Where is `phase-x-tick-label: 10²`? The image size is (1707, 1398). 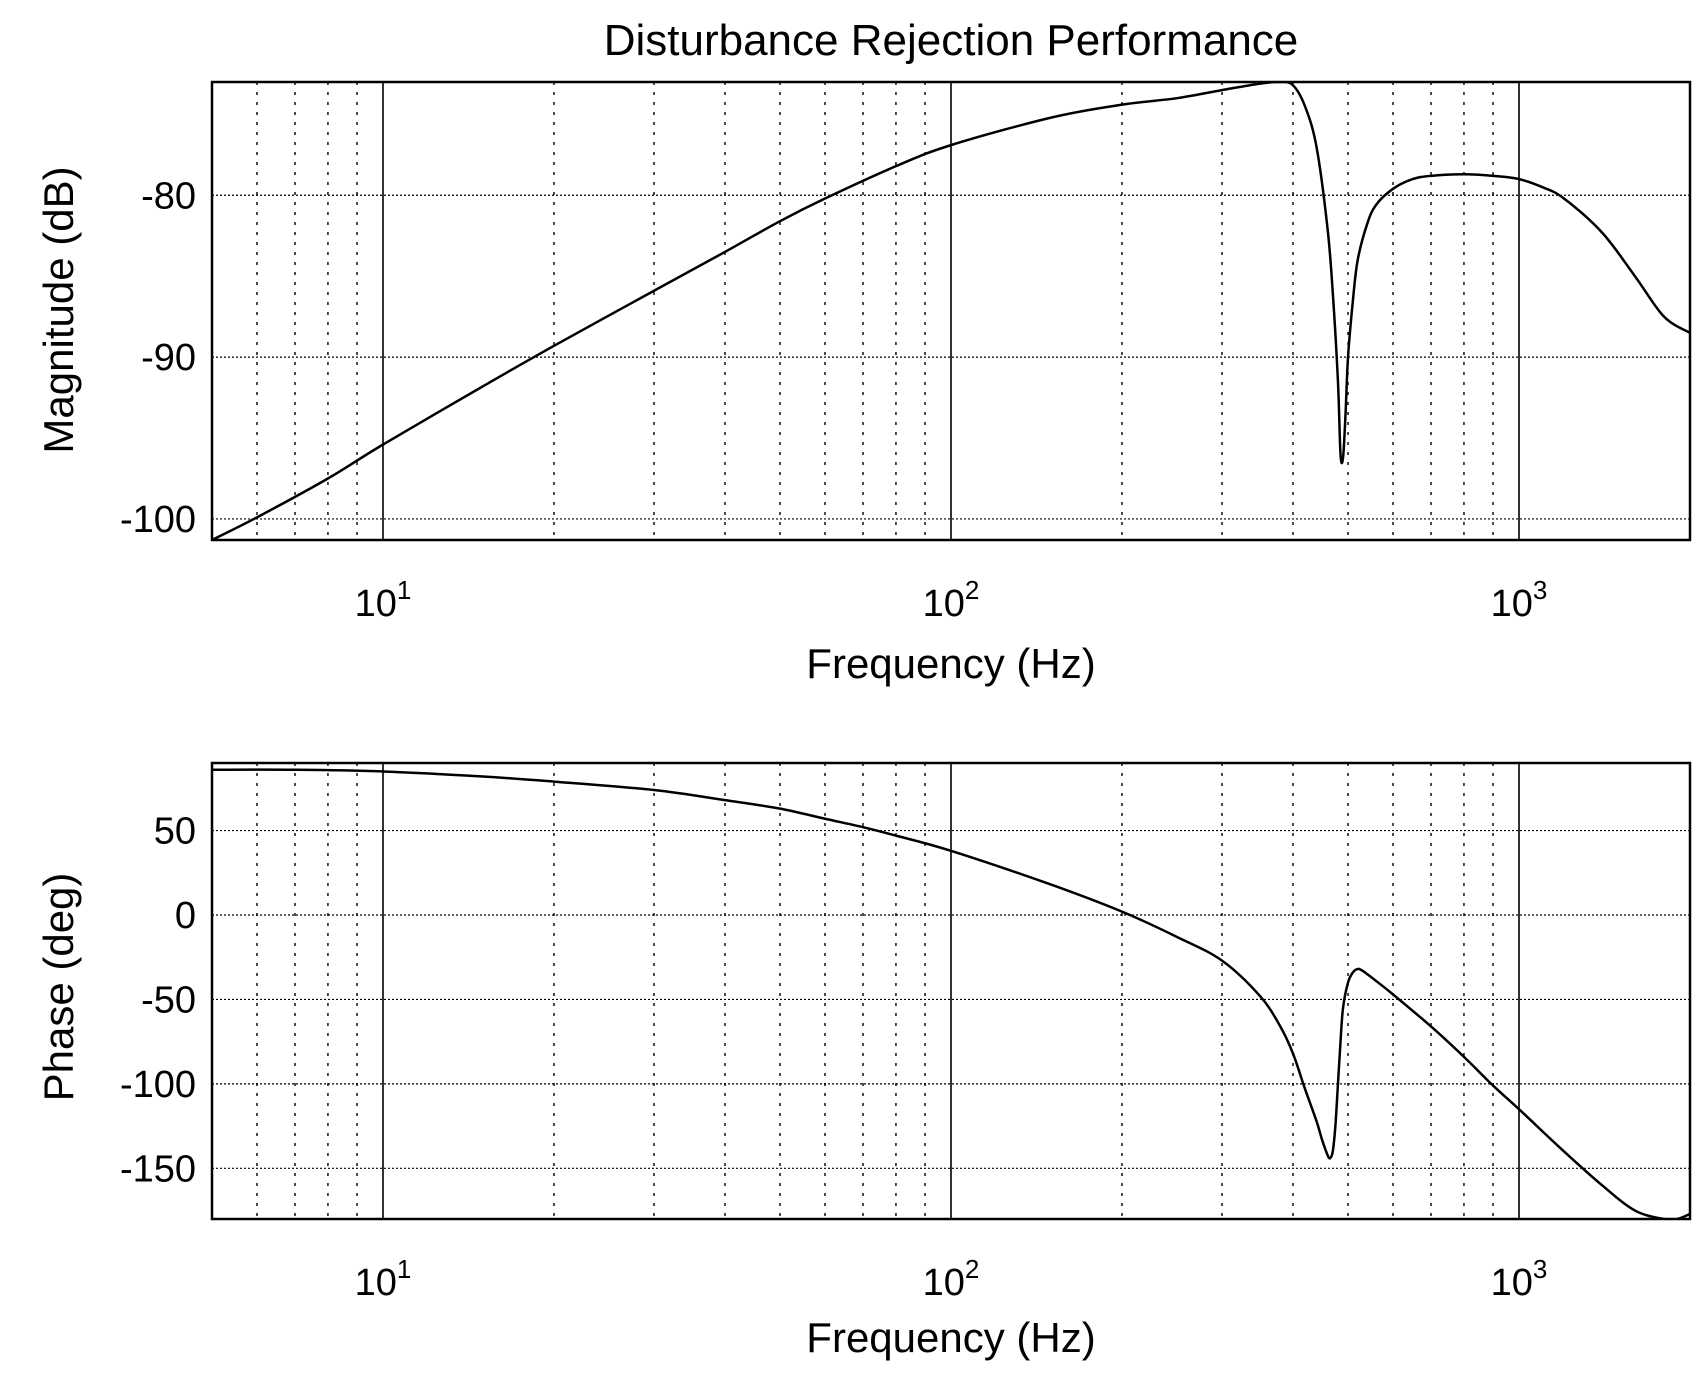 phase-x-tick-label: 10² is located at coordinates (951, 1279).